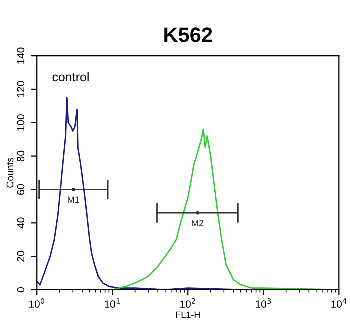  What do you see at coordinates (198, 223) in the screenshot?
I see `series-label: M2` at bounding box center [198, 223].